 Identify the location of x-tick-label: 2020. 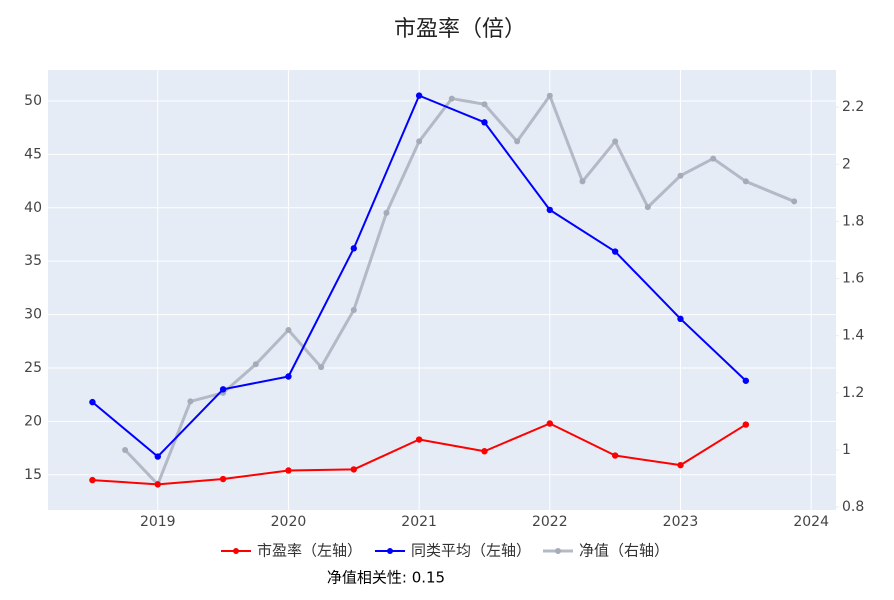
(289, 522).